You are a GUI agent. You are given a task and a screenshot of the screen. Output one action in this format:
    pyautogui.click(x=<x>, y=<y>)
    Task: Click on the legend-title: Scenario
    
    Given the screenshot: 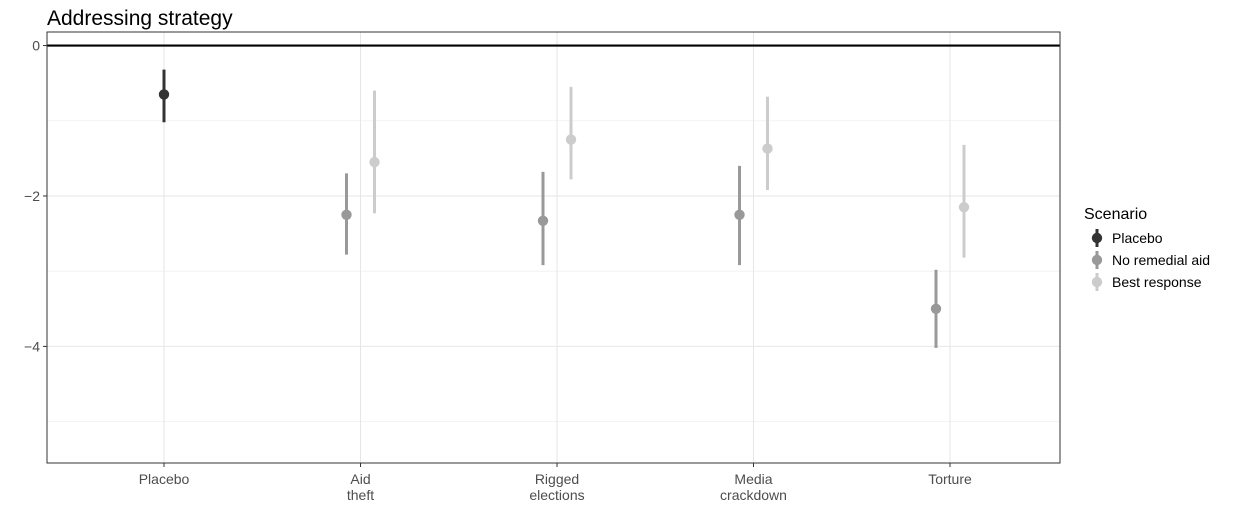 What is the action you would take?
    pyautogui.click(x=1115, y=214)
    